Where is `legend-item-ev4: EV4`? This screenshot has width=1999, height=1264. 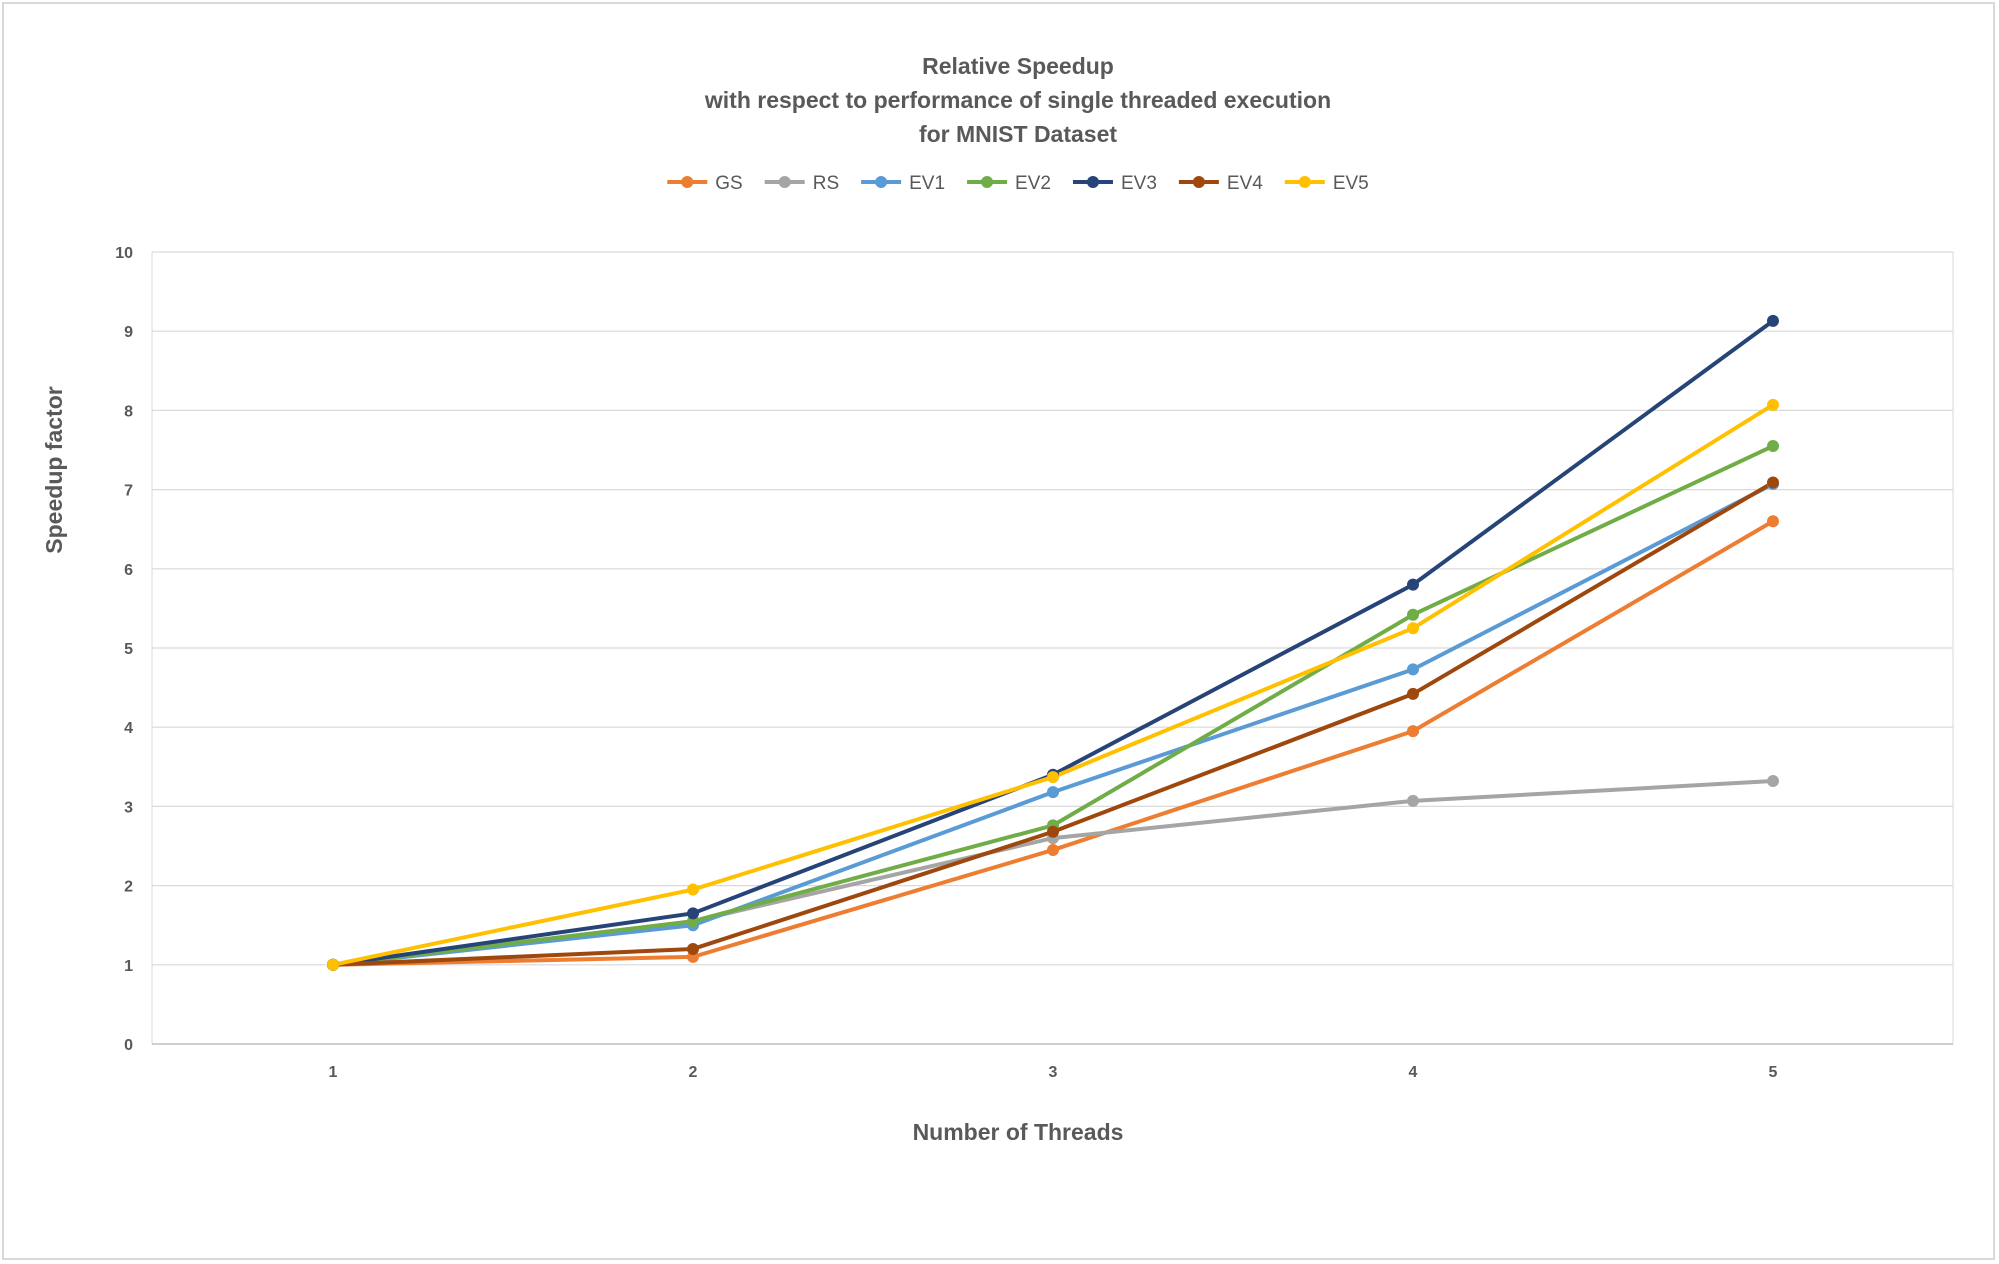
legend-item-ev4: EV4 is located at coordinates (1220, 183).